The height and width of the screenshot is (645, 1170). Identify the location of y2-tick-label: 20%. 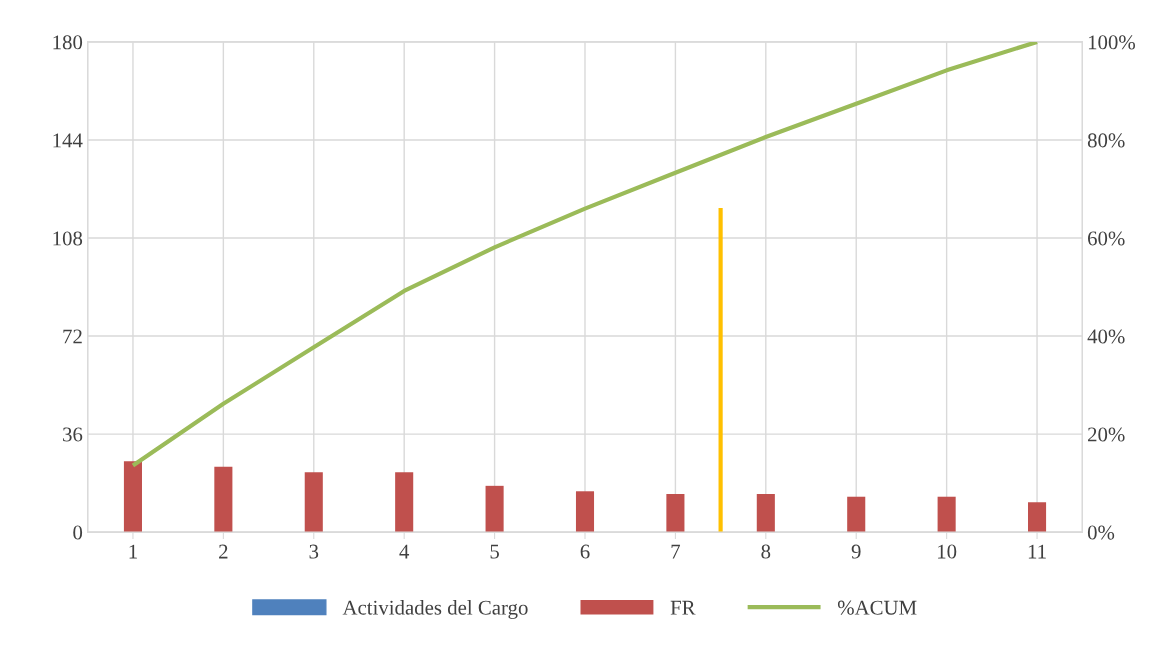
(1106, 434).